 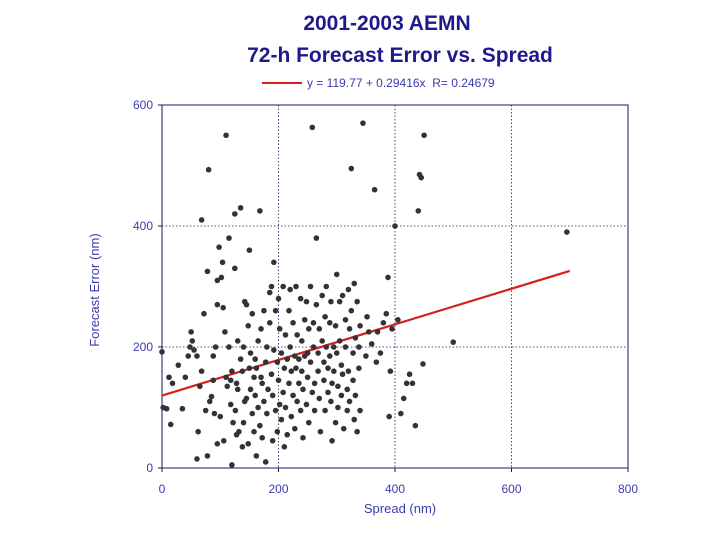 I want to click on y-tick-label: 400, so click(x=143, y=226).